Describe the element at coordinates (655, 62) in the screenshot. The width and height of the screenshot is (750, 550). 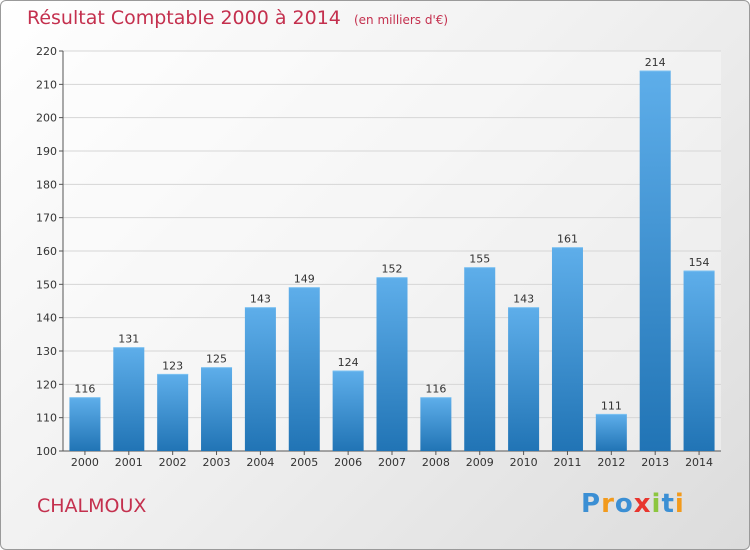
I see `bar-value-label: 214` at that location.